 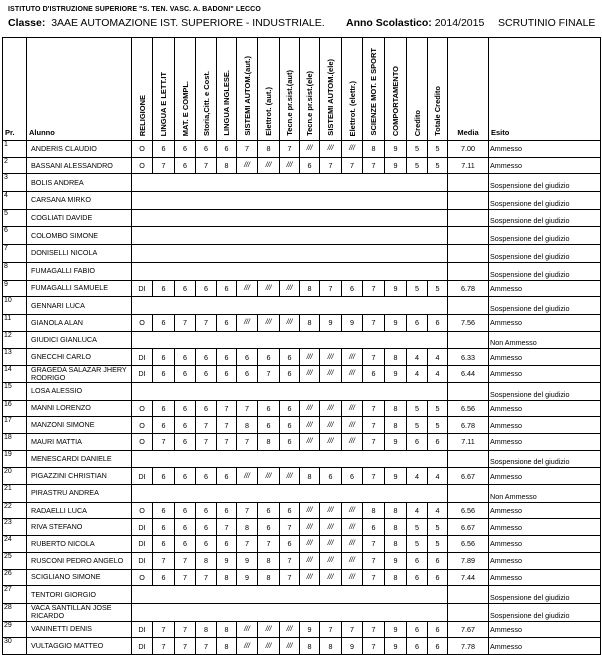 I want to click on column-header-label: Elettrot. (elettr.), so click(x=352, y=108).